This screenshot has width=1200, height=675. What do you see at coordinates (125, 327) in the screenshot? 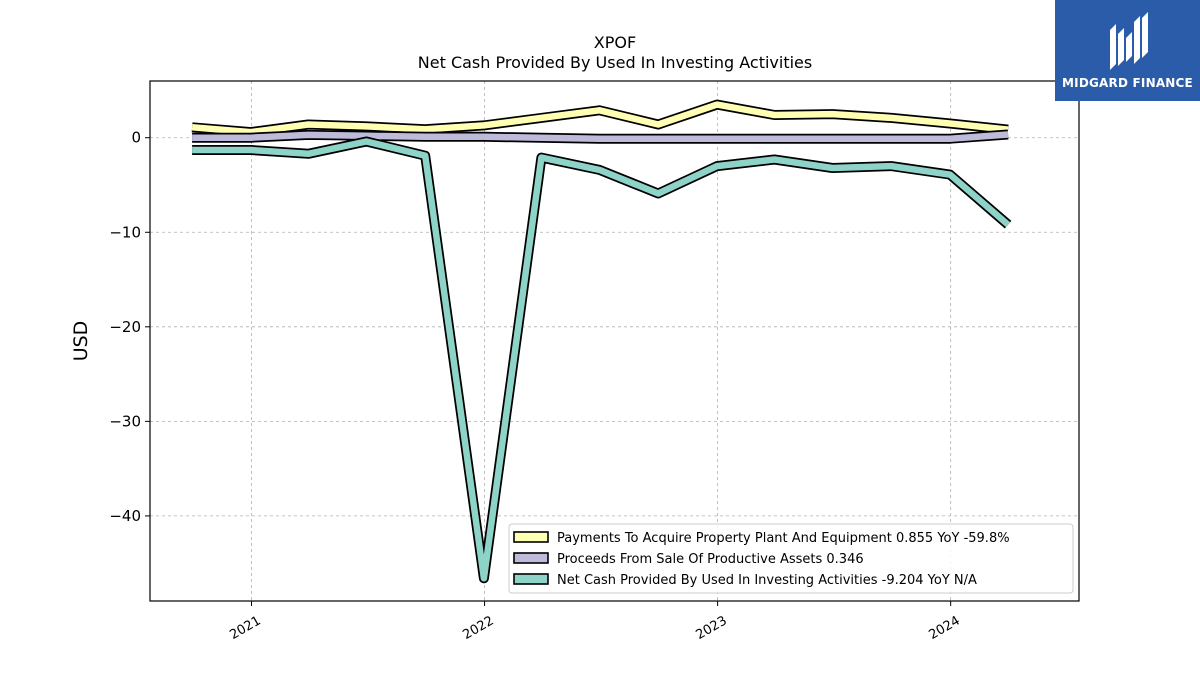
I see `y-tick-label: −20` at bounding box center [125, 327].